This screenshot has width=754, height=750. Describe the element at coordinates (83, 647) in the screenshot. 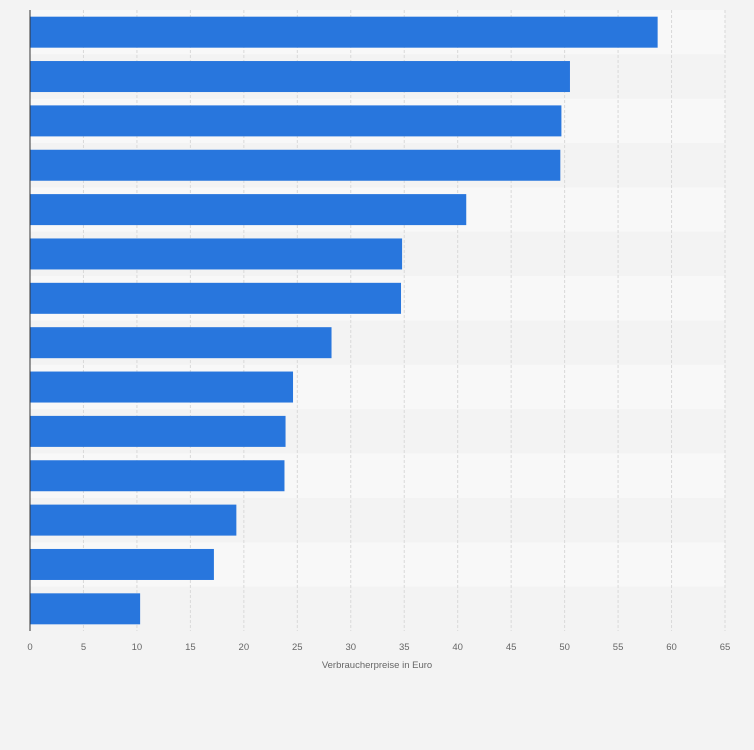

I see `x-tick-label: 5` at that location.